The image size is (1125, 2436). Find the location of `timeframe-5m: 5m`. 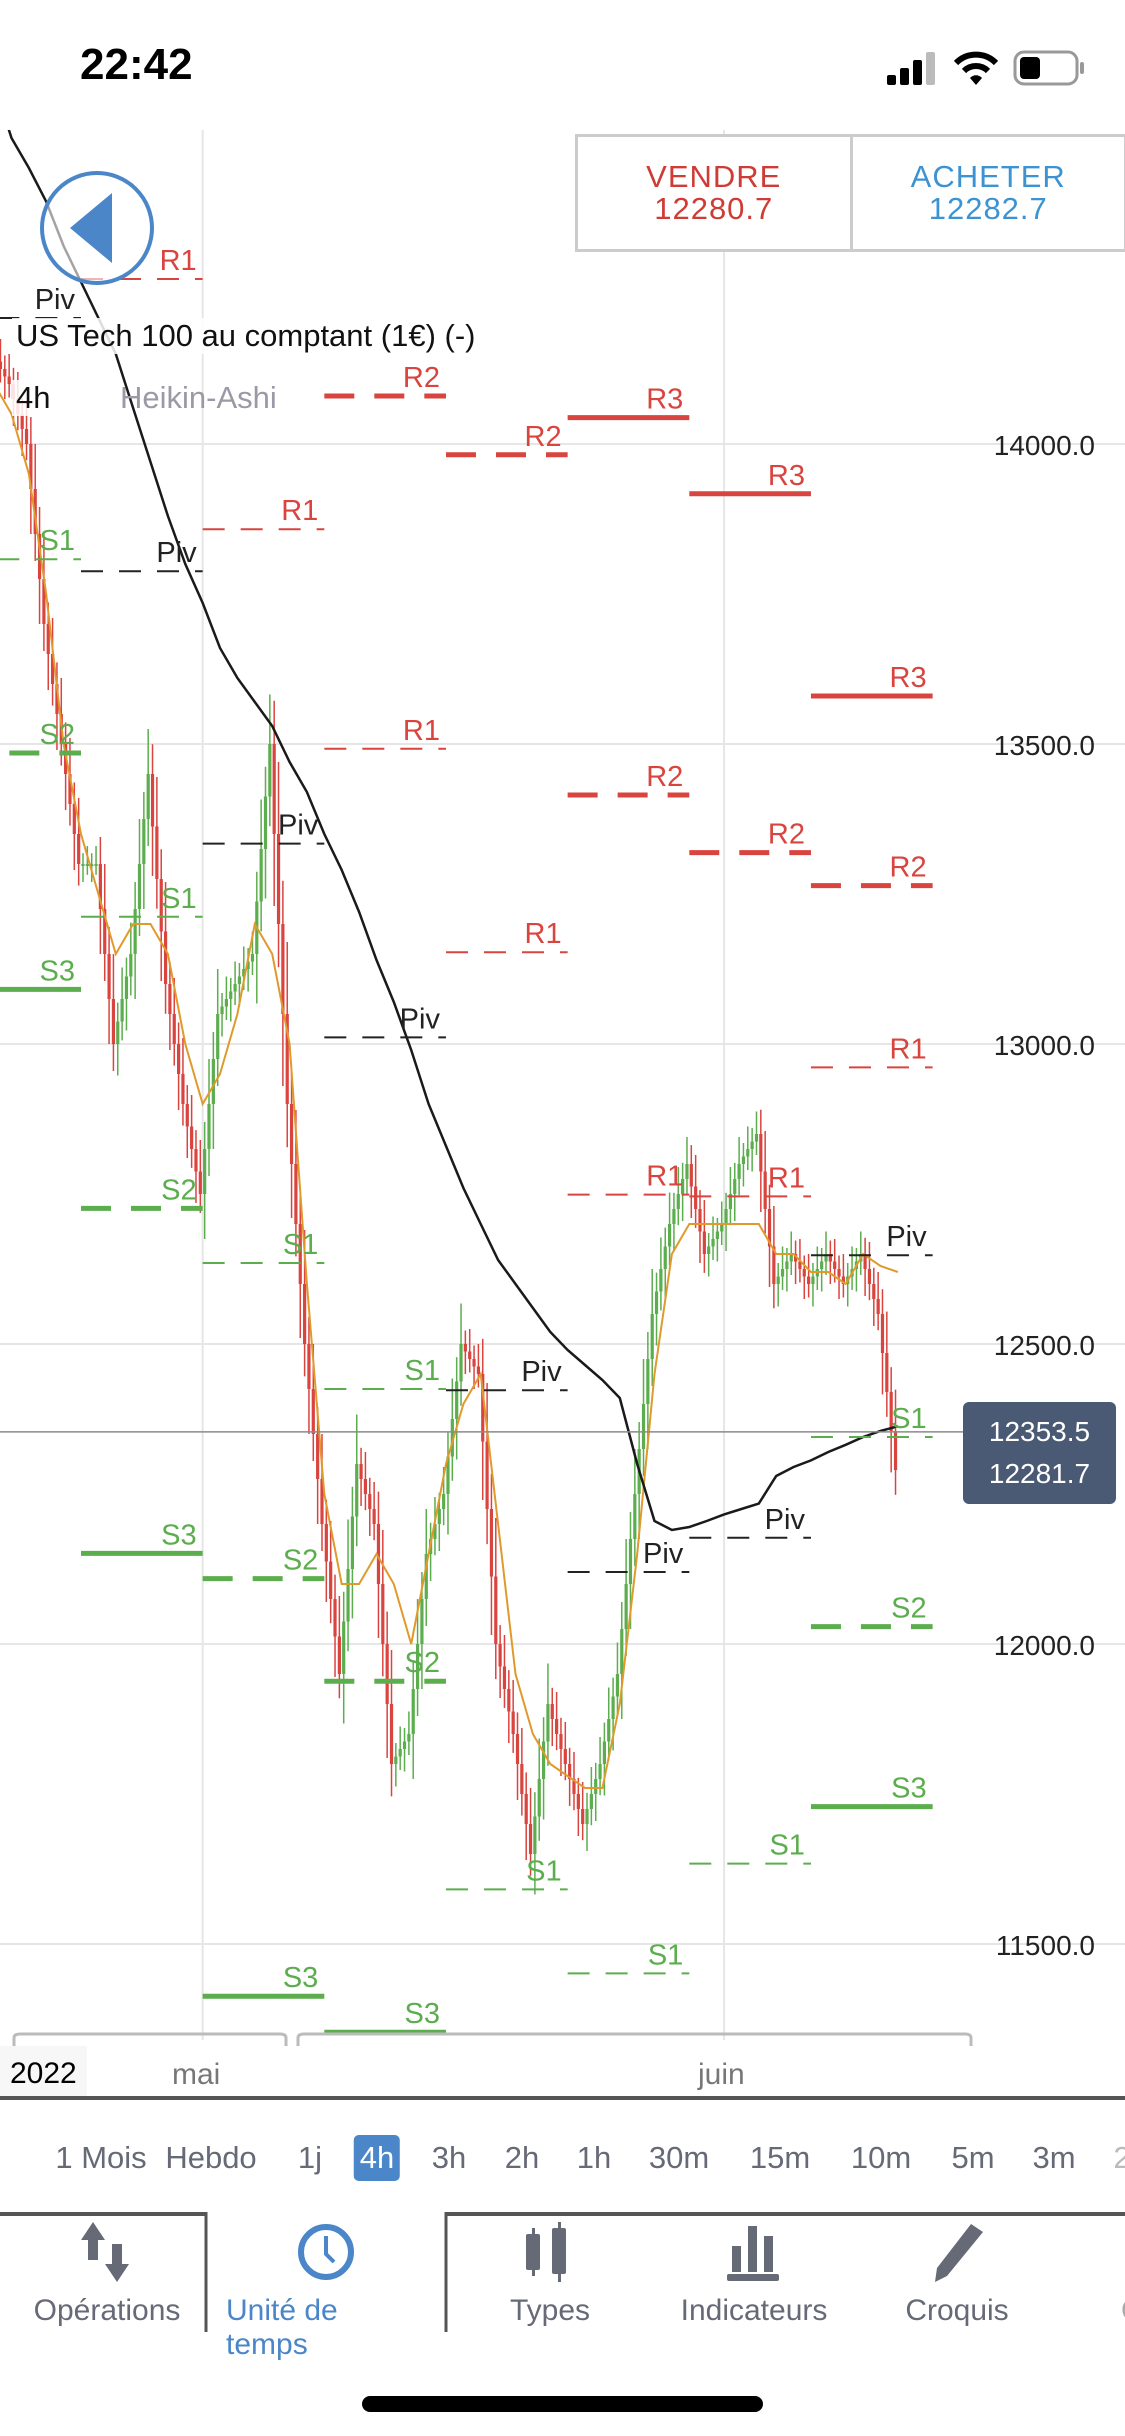

timeframe-5m: 5m is located at coordinates (973, 2157).